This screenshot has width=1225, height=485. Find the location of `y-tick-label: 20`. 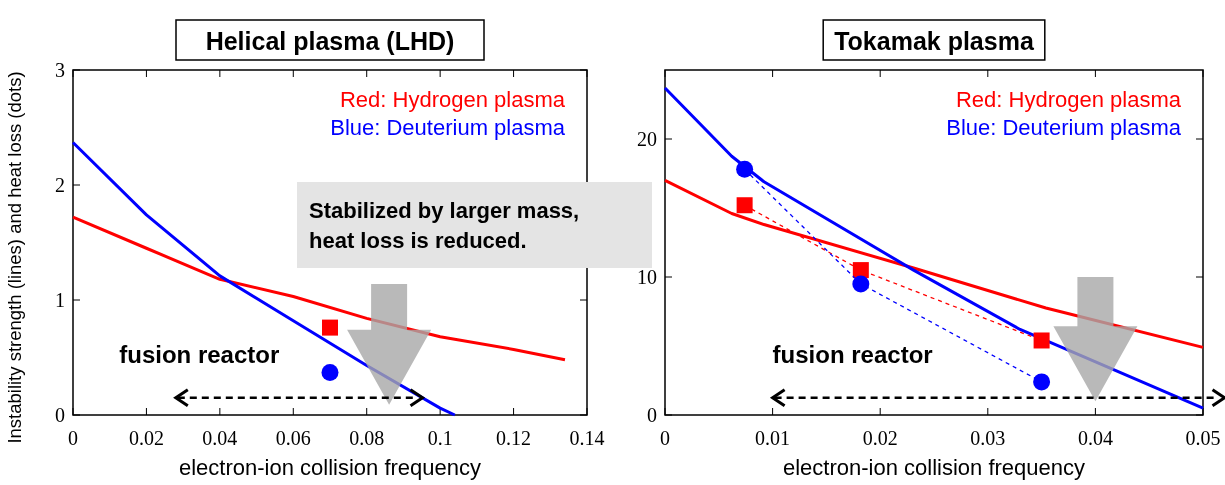

y-tick-label: 20 is located at coordinates (647, 139).